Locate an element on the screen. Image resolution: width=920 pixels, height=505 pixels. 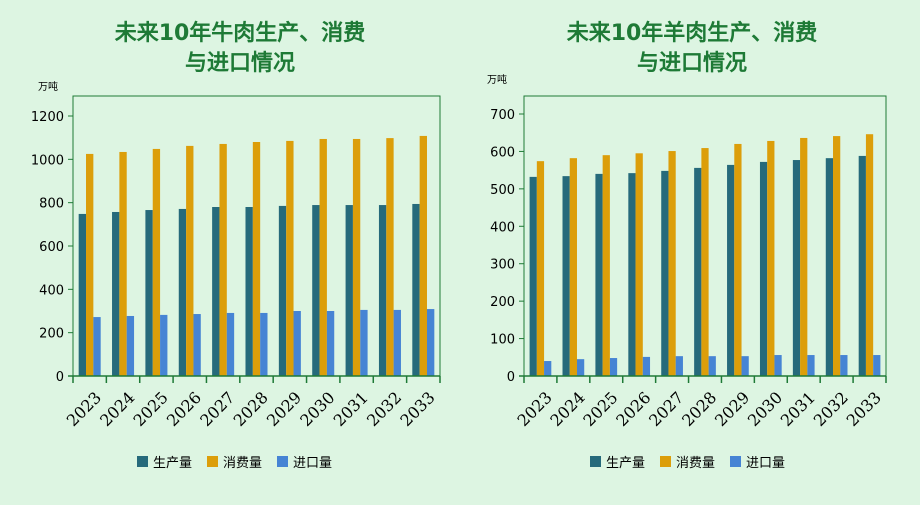
bar-进口量-2033 is located at coordinates (430, 342).